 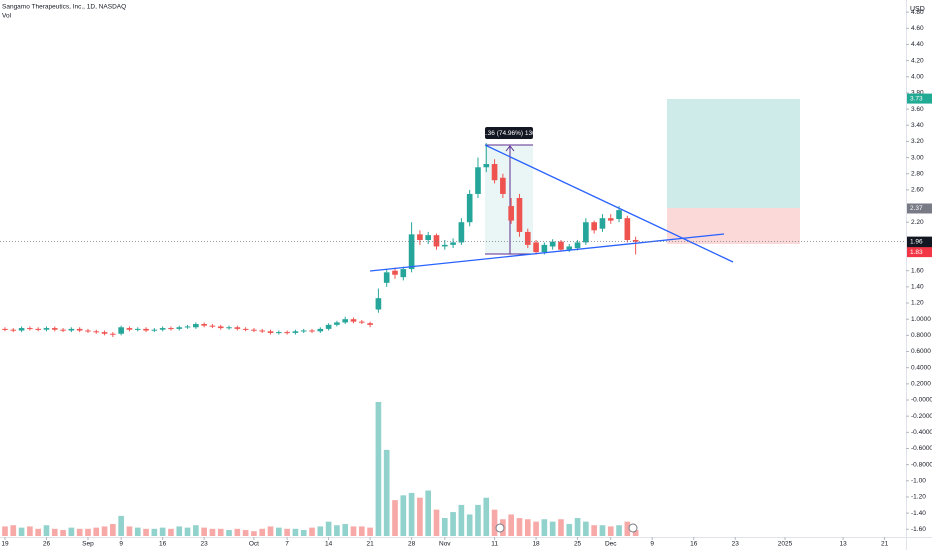 I want to click on y-tick-label: 1.20, so click(x=917, y=303).